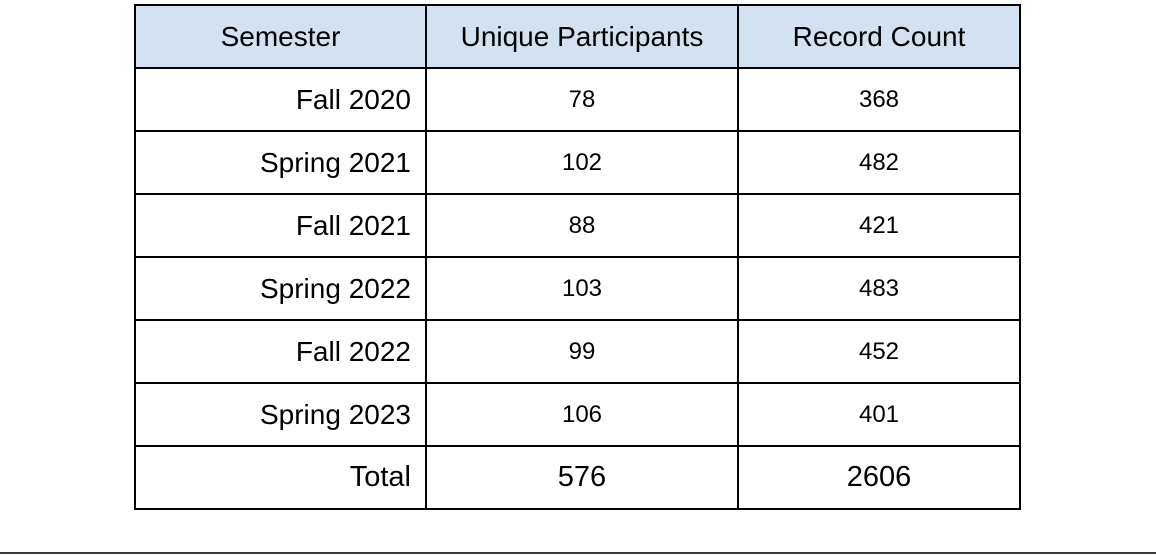  What do you see at coordinates (879, 351) in the screenshot?
I see `records-cell: 452` at bounding box center [879, 351].